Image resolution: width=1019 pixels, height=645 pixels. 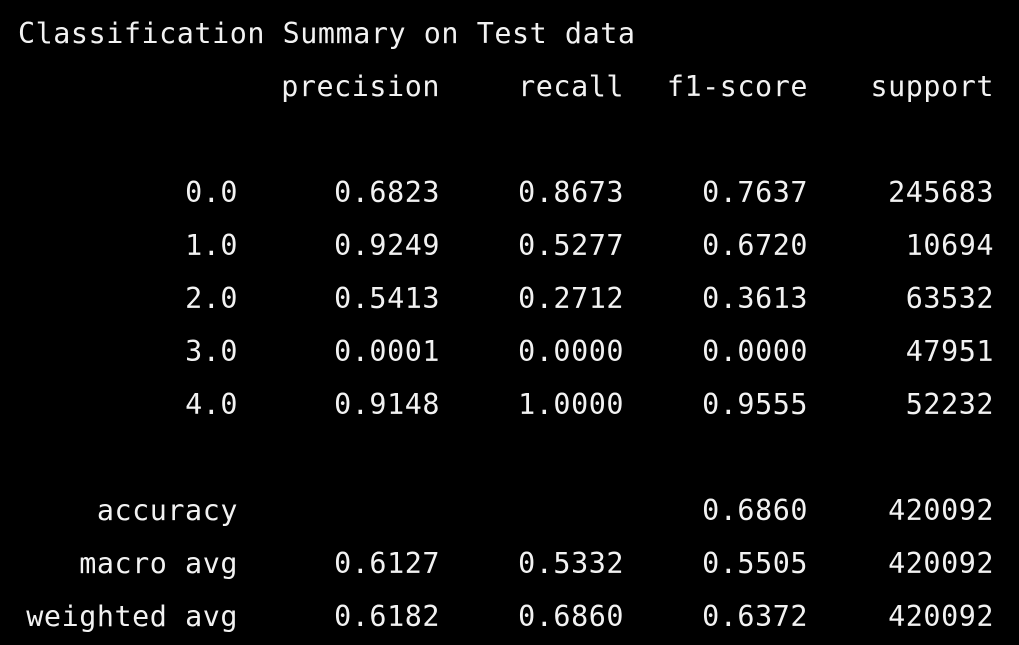 I want to click on recall-value: 0.5332, so click(x=571, y=563).